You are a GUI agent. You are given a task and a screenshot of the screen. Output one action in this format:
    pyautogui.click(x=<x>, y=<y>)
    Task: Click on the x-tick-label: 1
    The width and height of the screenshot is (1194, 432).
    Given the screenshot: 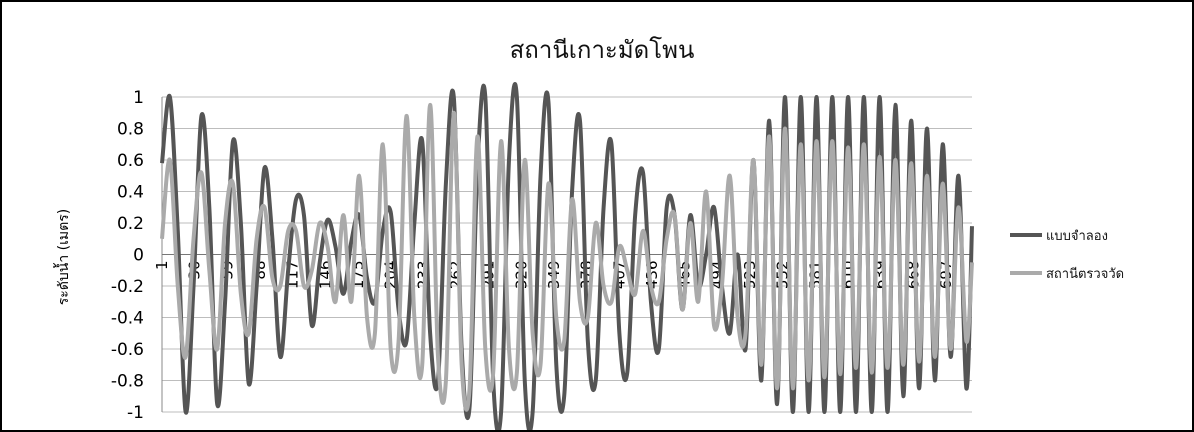 What is the action you would take?
    pyautogui.click(x=162, y=266)
    